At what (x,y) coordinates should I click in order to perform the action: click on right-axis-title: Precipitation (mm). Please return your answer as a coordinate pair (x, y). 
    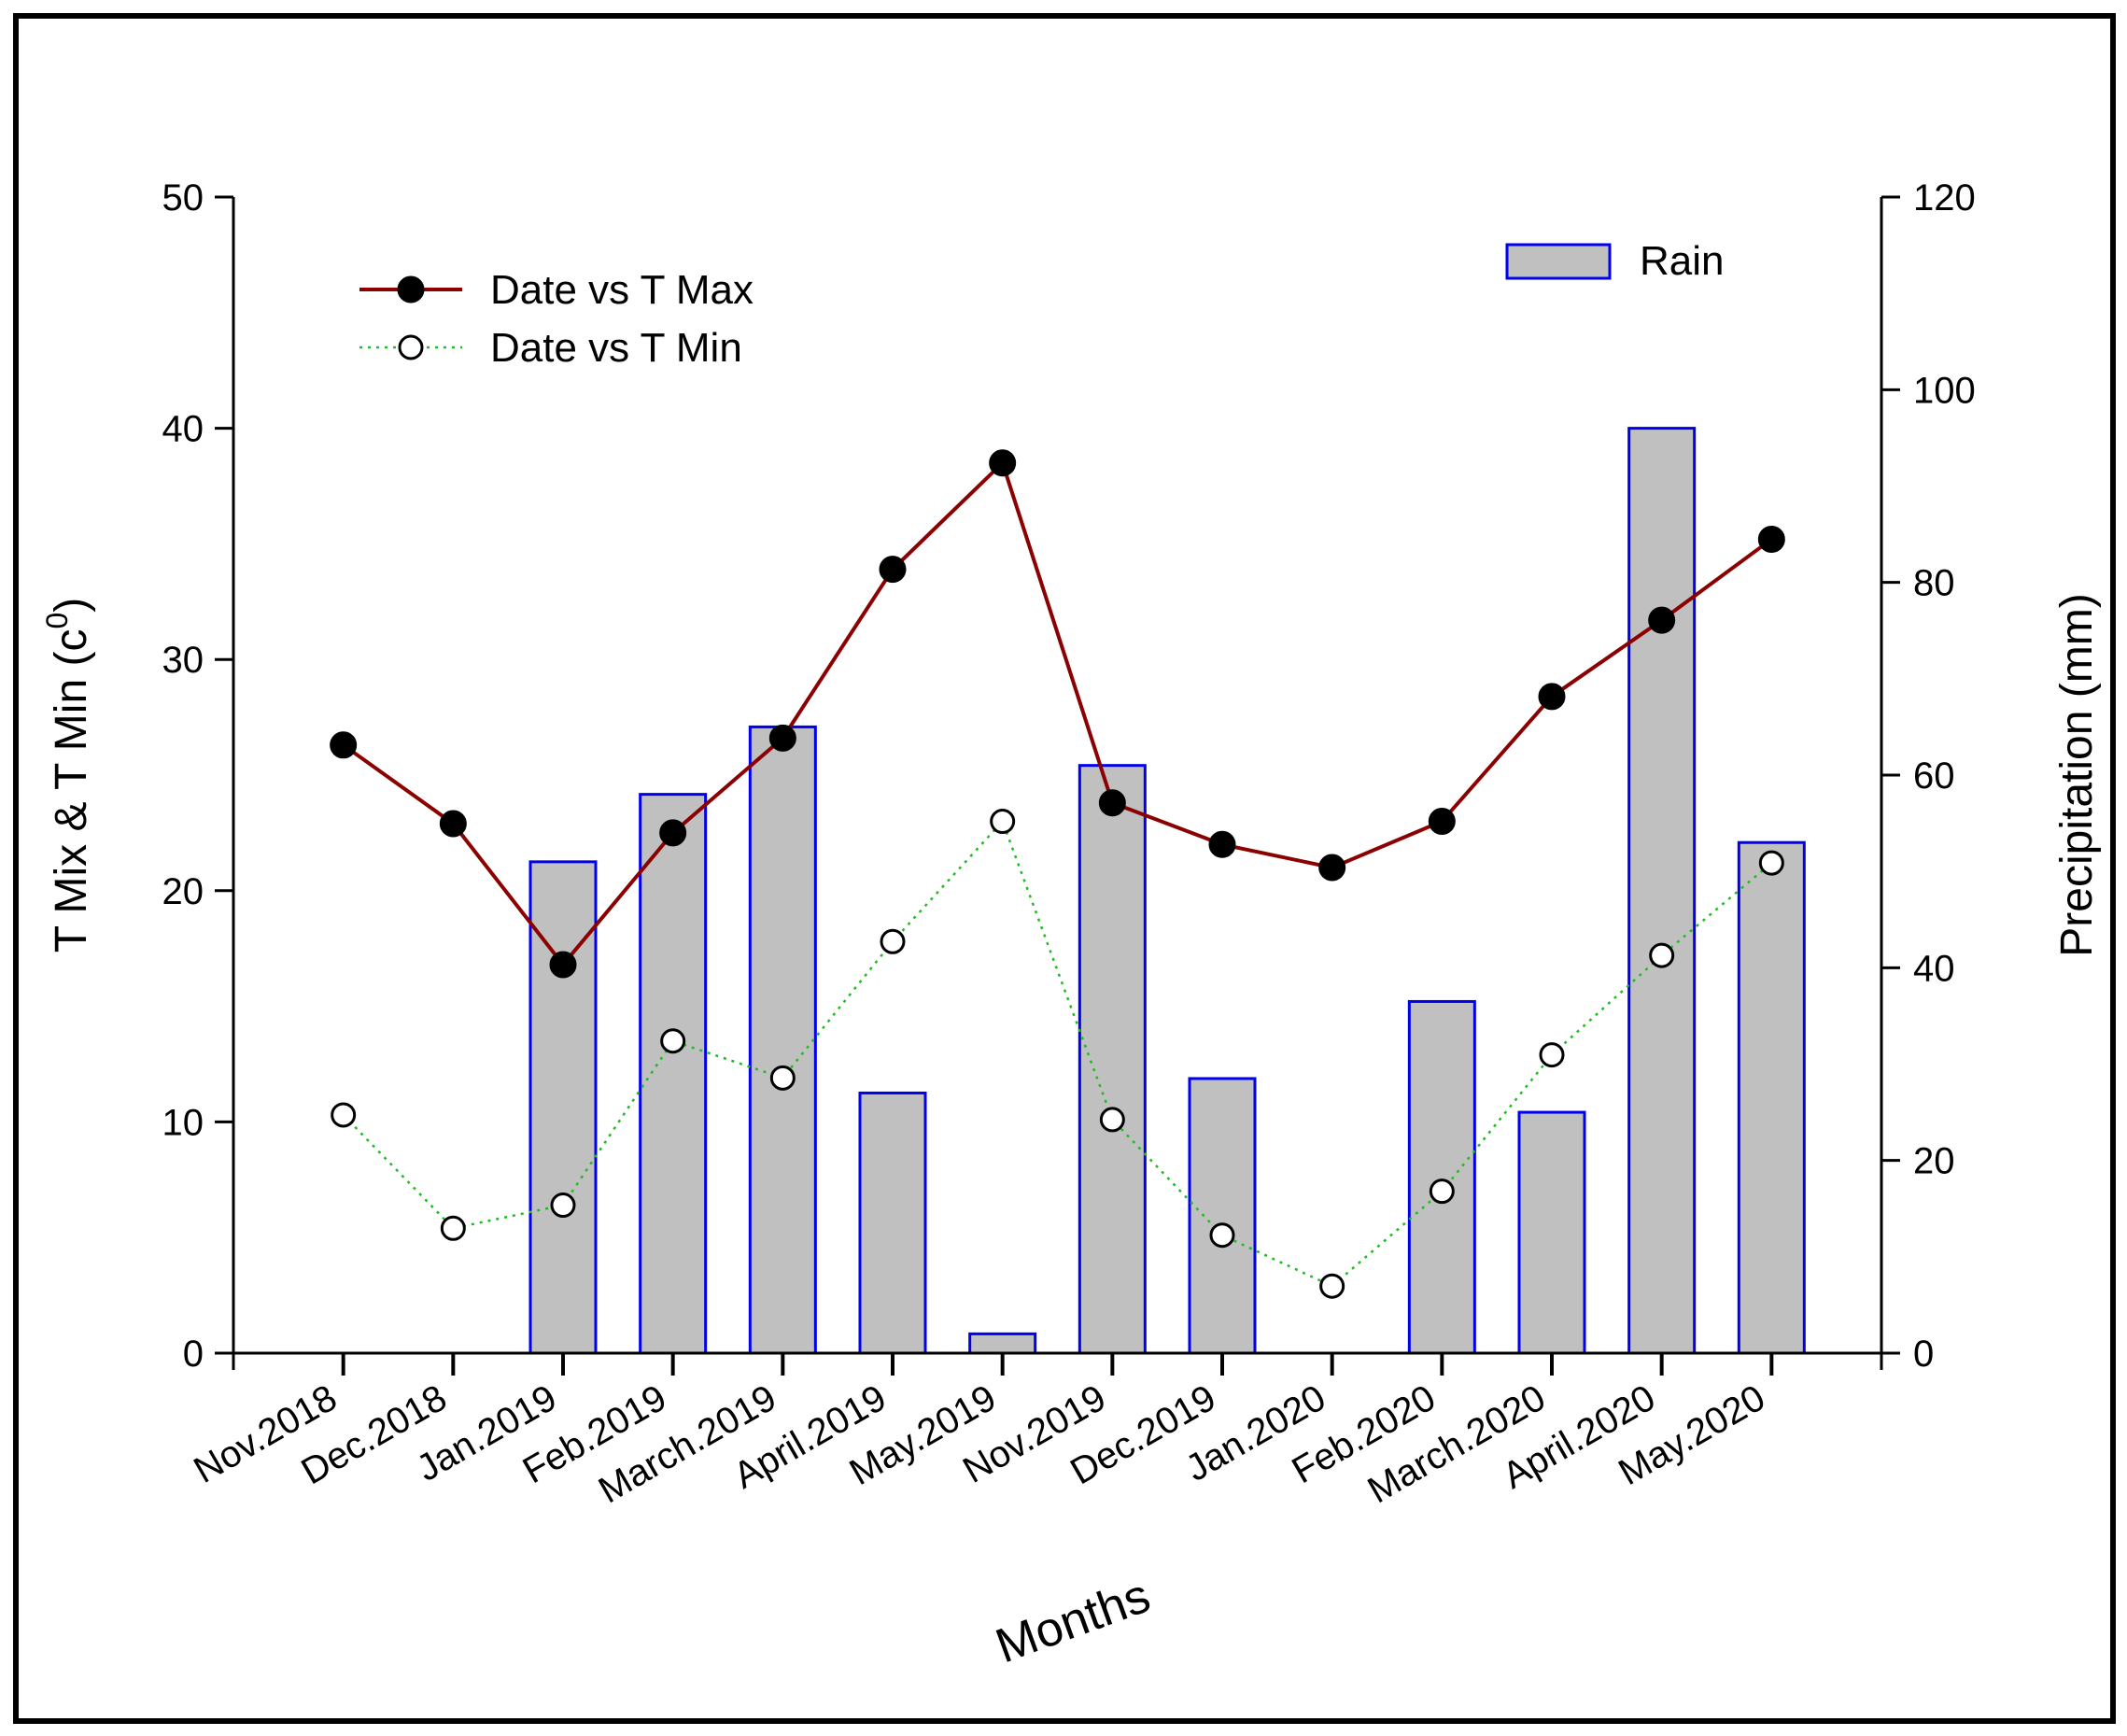
    Looking at the image, I should click on (2077, 774).